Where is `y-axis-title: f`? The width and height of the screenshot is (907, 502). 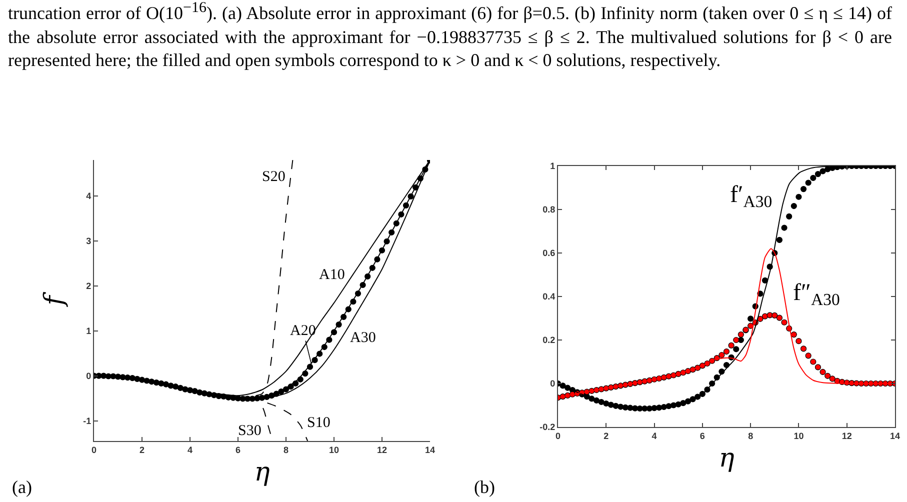
y-axis-title: f is located at coordinates (55, 299).